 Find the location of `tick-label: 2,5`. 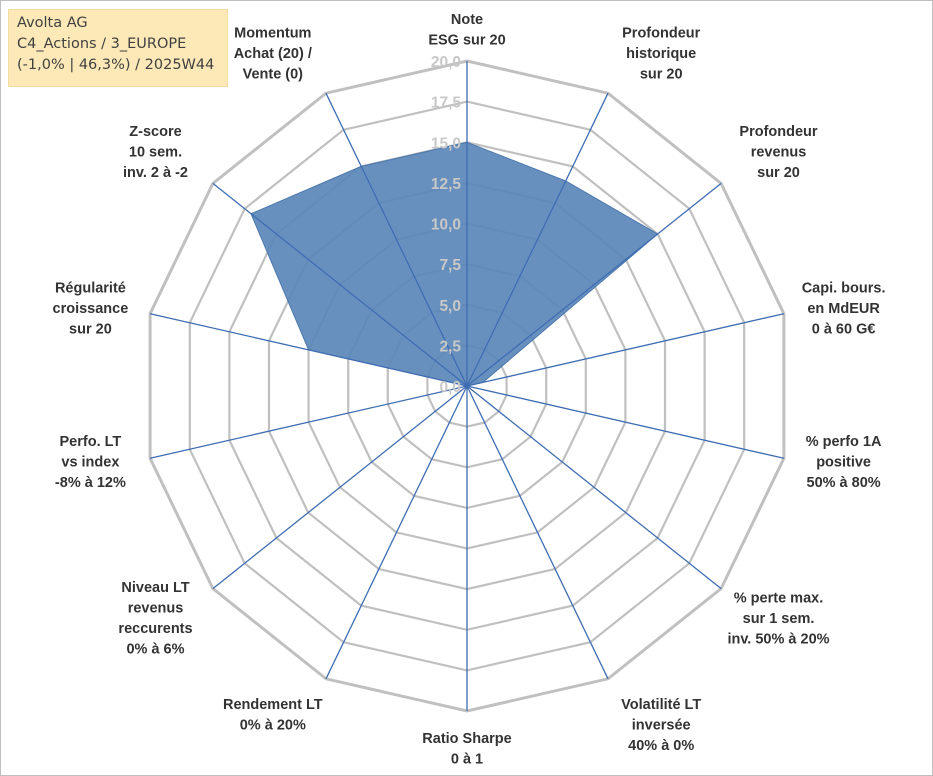

tick-label: 2,5 is located at coordinates (450, 346).